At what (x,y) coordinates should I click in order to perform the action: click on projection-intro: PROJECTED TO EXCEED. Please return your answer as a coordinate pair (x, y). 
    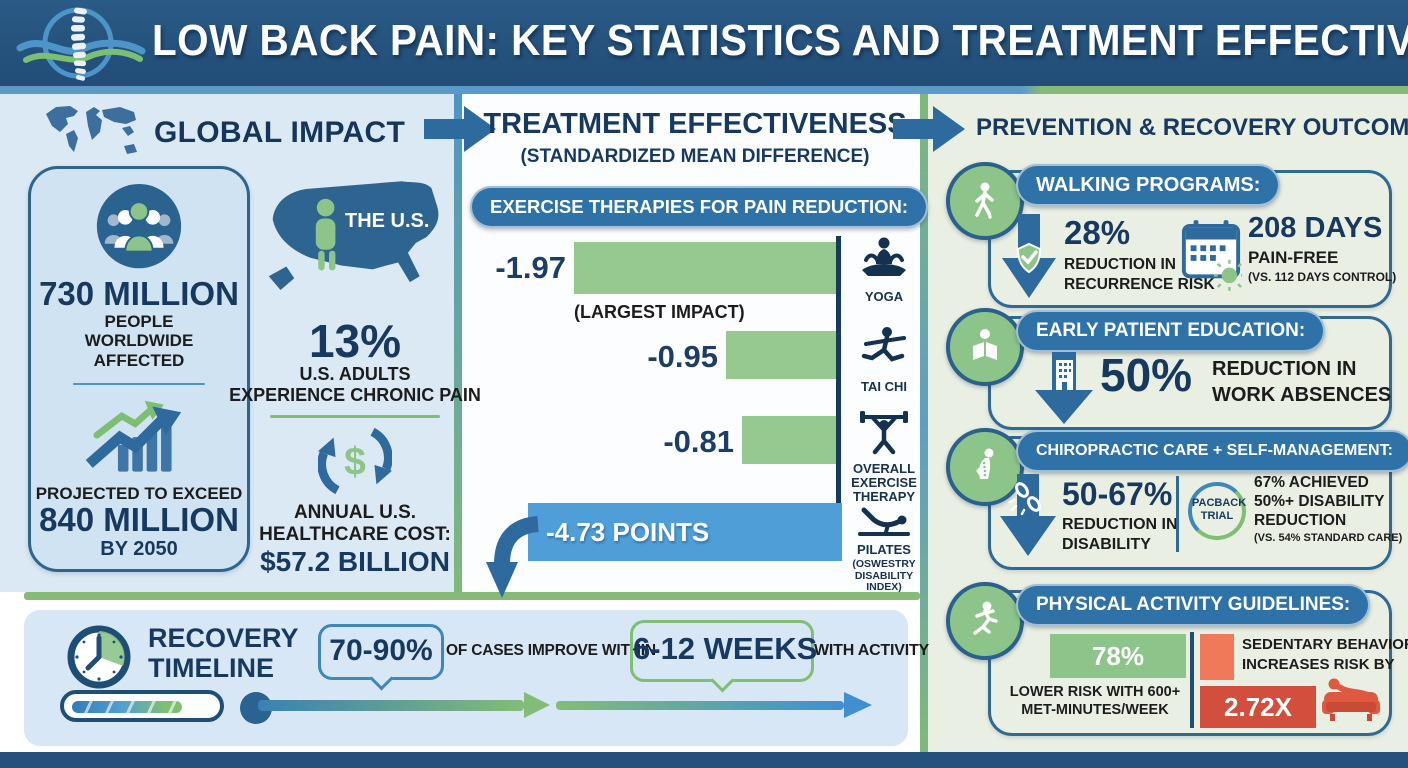
    Looking at the image, I should click on (139, 493).